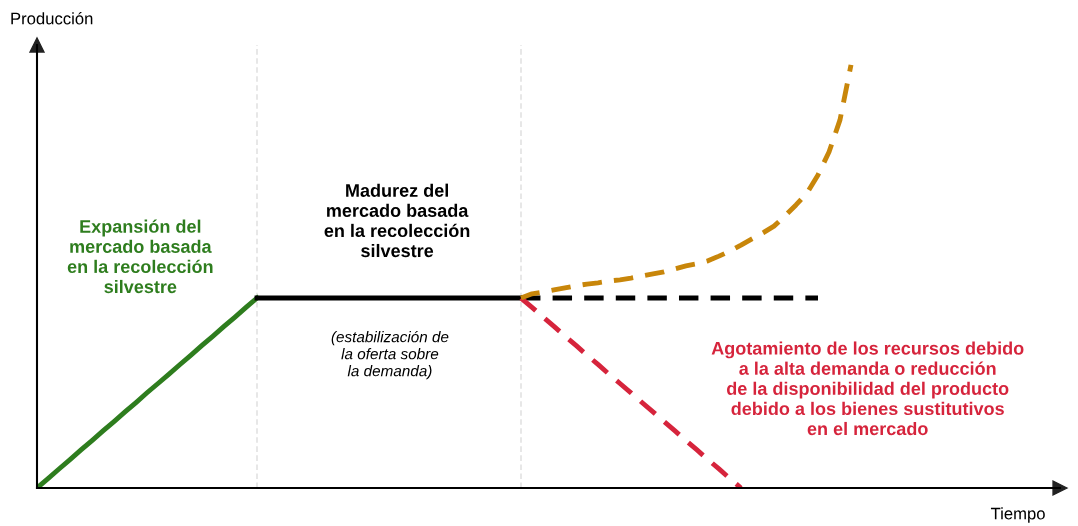  Describe the element at coordinates (140, 256) in the screenshot. I see `annotation: Expansión del mercado basada en la recolección silvestre` at that location.